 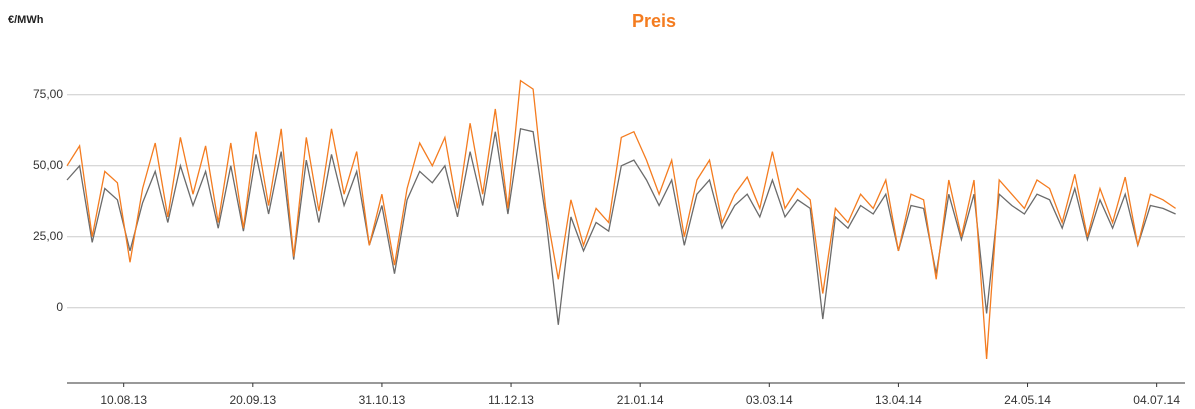 I want to click on chart-title: Preis, so click(x=654, y=21).